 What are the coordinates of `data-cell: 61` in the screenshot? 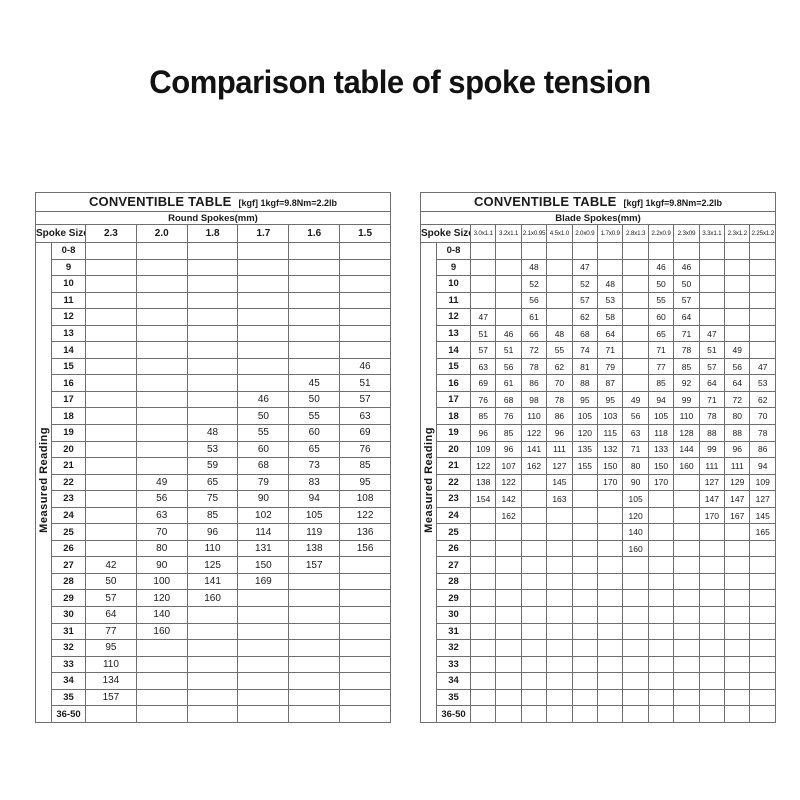 It's located at (534, 317).